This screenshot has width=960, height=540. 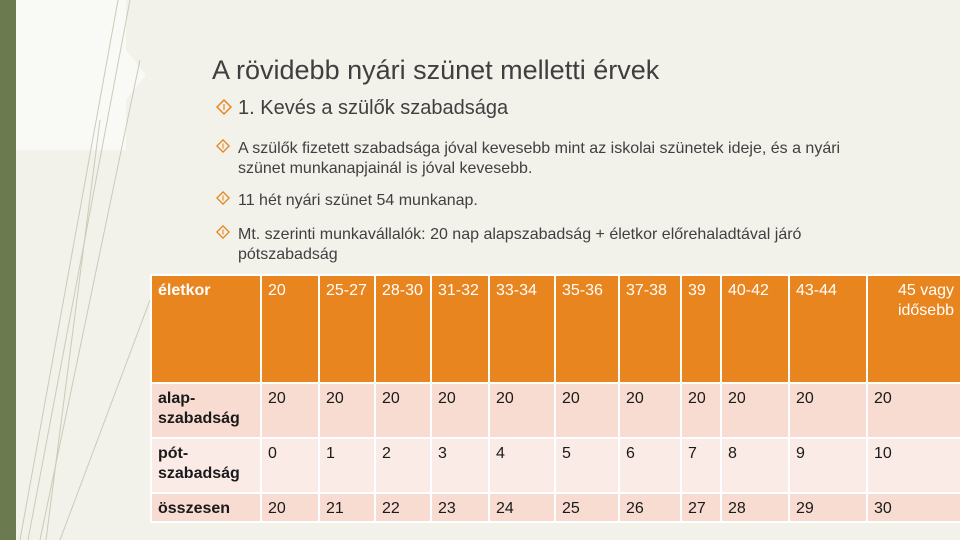 I want to click on header-cell: 20, so click(x=290, y=329).